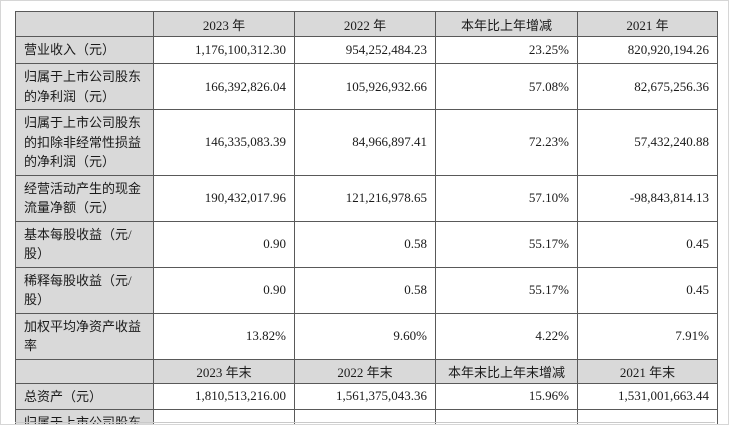  I want to click on value-2022: 9.60%, so click(365, 336).